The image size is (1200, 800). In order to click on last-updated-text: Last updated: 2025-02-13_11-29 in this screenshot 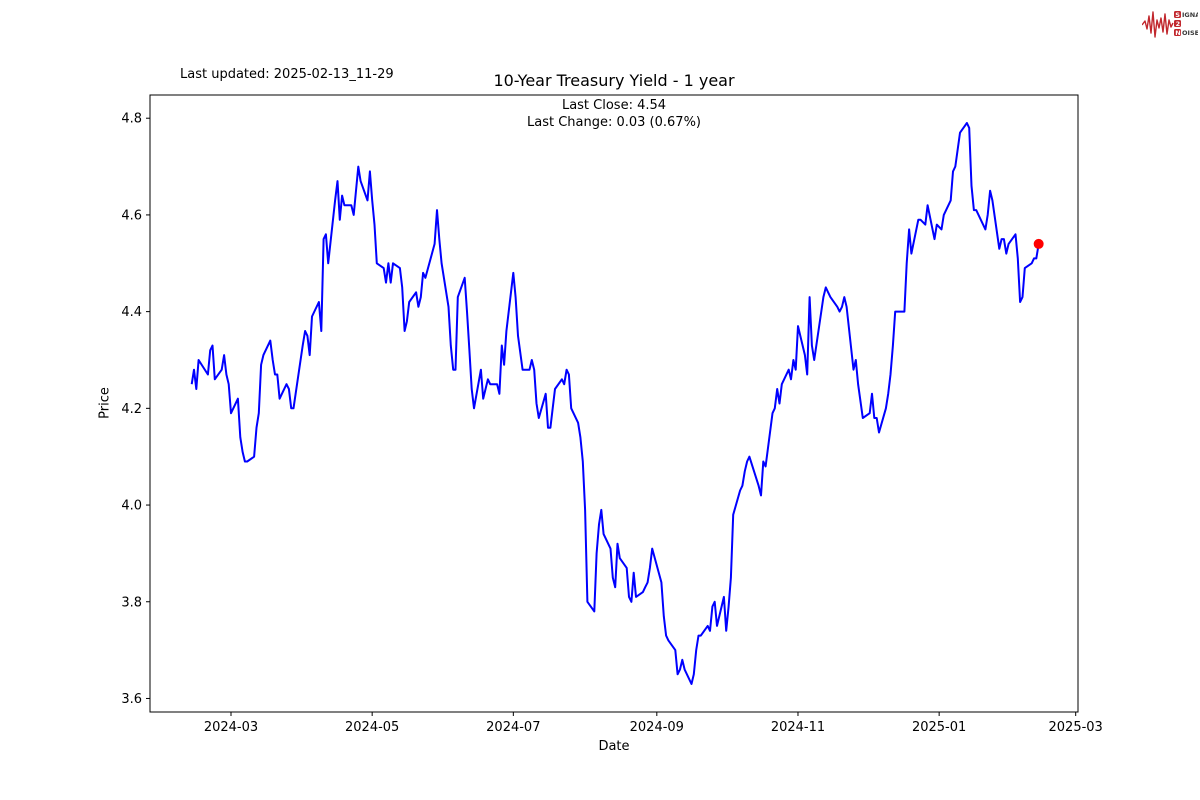, I will do `click(287, 74)`.